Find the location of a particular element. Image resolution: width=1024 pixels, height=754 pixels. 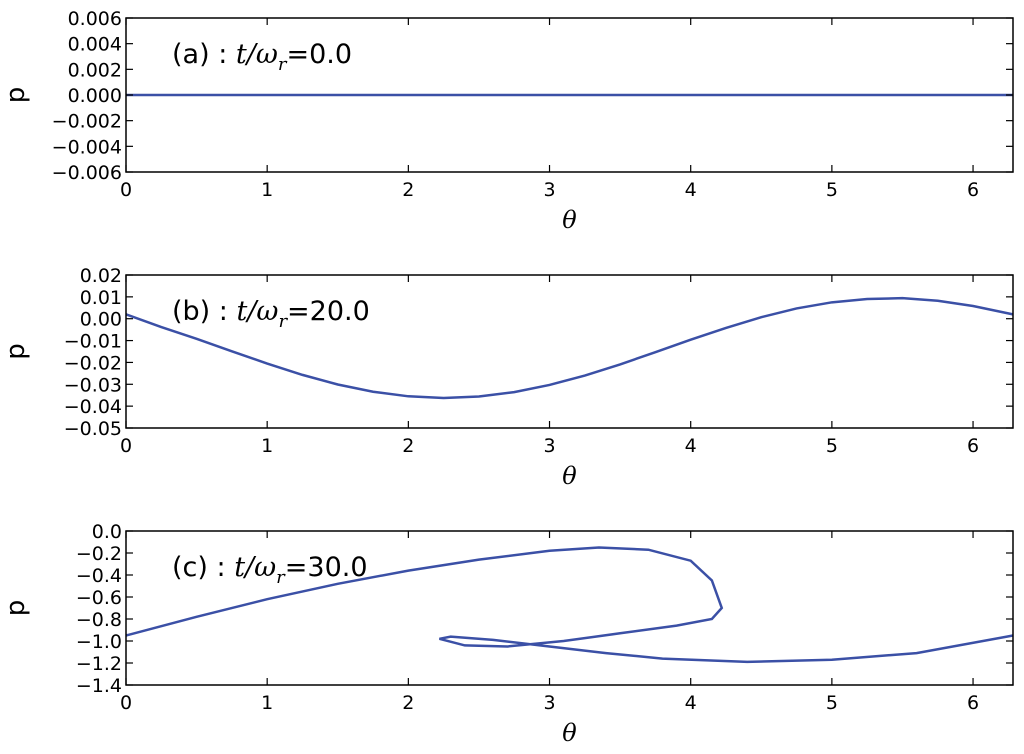

y-tick-label: 0.01 is located at coordinates (101, 298).